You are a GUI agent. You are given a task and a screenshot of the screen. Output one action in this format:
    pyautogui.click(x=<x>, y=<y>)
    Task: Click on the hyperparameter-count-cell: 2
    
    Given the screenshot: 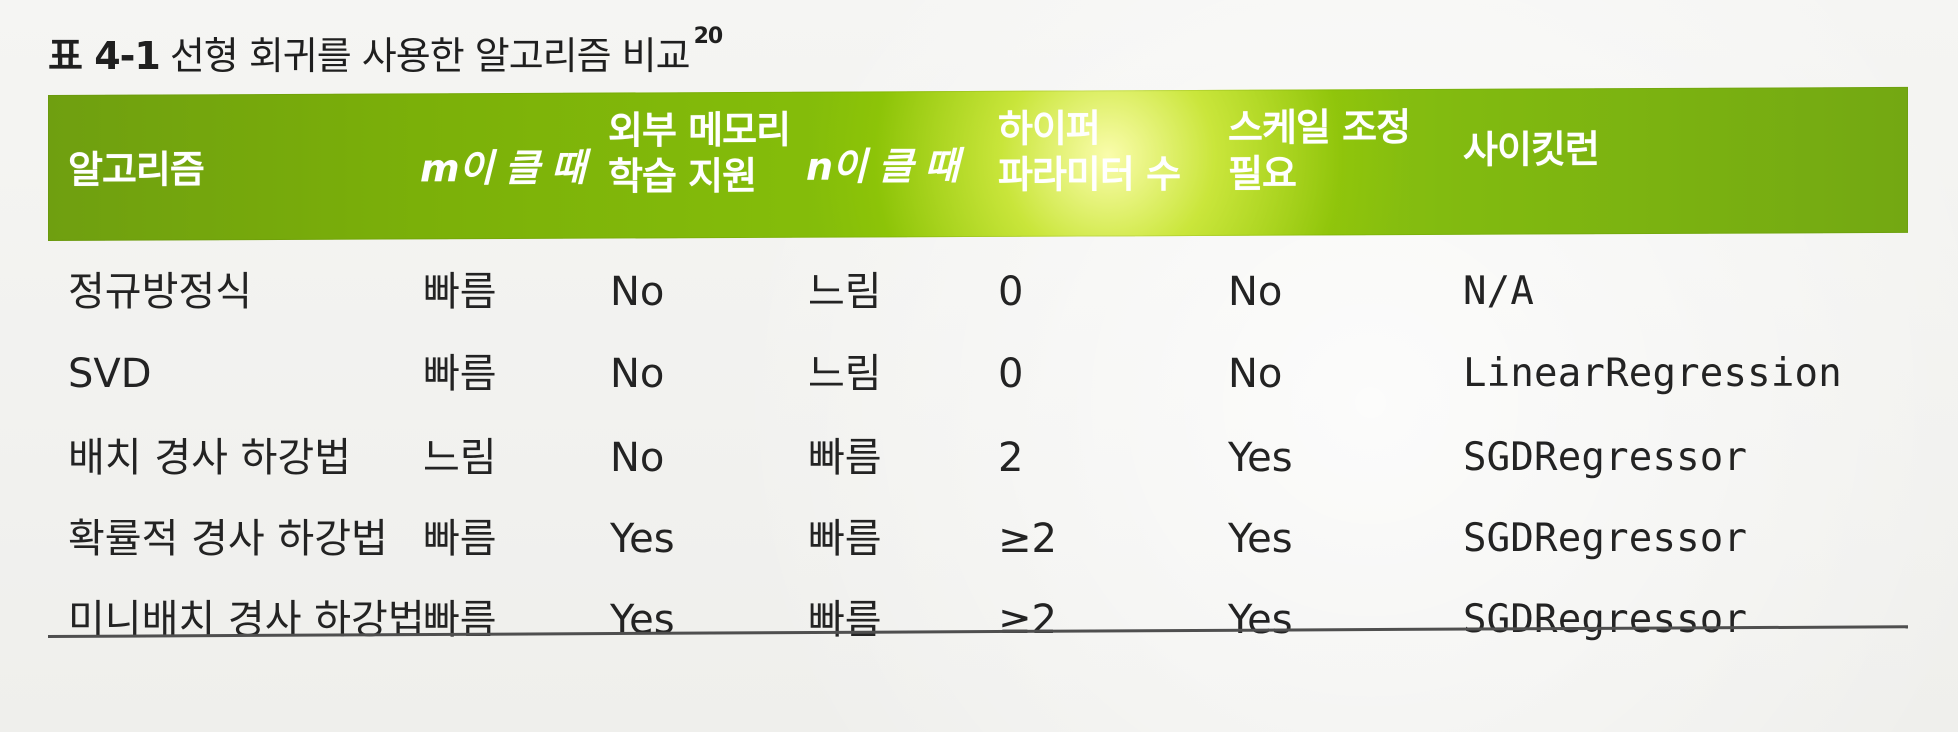 What is the action you would take?
    pyautogui.click(x=1011, y=458)
    